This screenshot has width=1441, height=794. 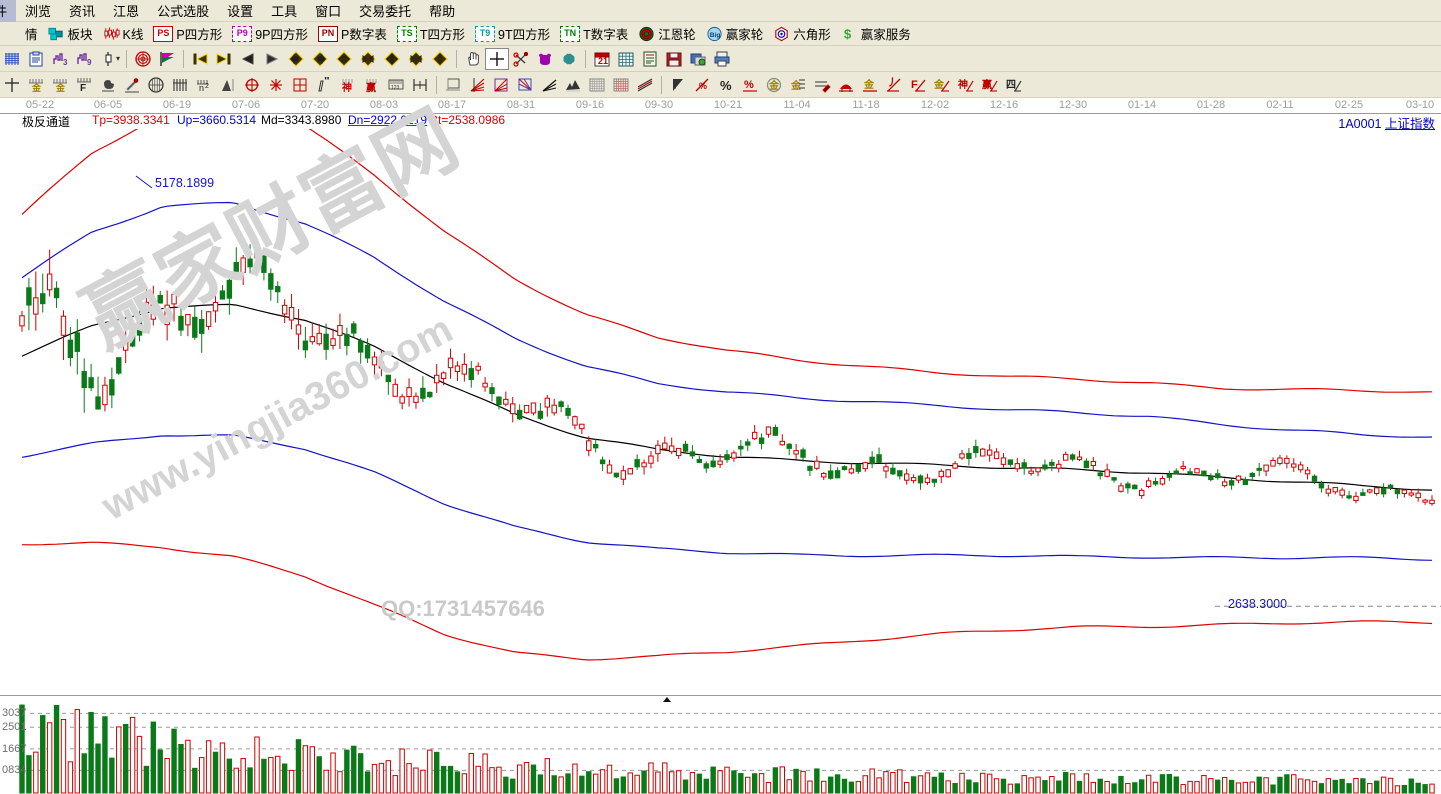 I want to click on ib-slash-f: F, so click(x=918, y=85).